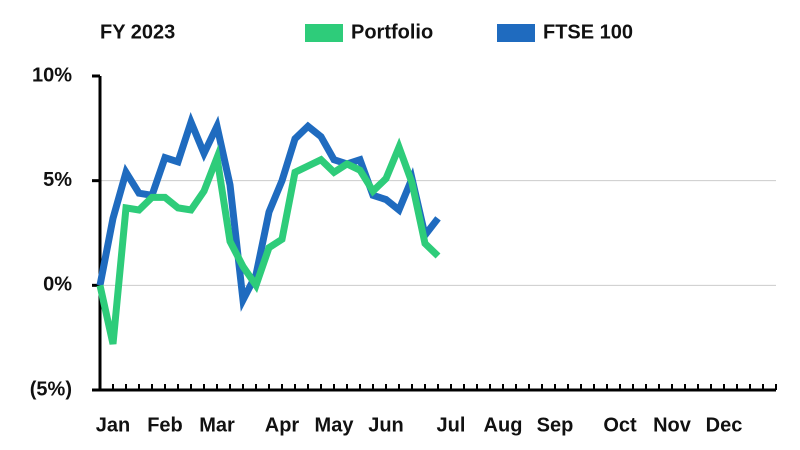 This screenshot has width=800, height=450. Describe the element at coordinates (217, 425) in the screenshot. I see `x-tick-label: Mar` at that location.